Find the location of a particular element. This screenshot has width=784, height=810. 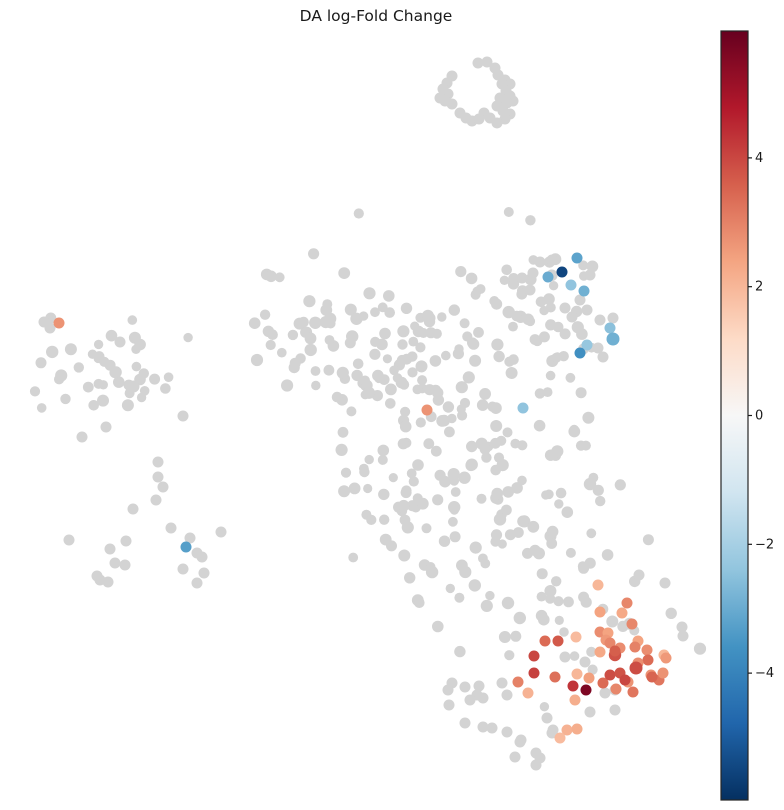

colorbar-tick-label: 4 is located at coordinates (759, 158).